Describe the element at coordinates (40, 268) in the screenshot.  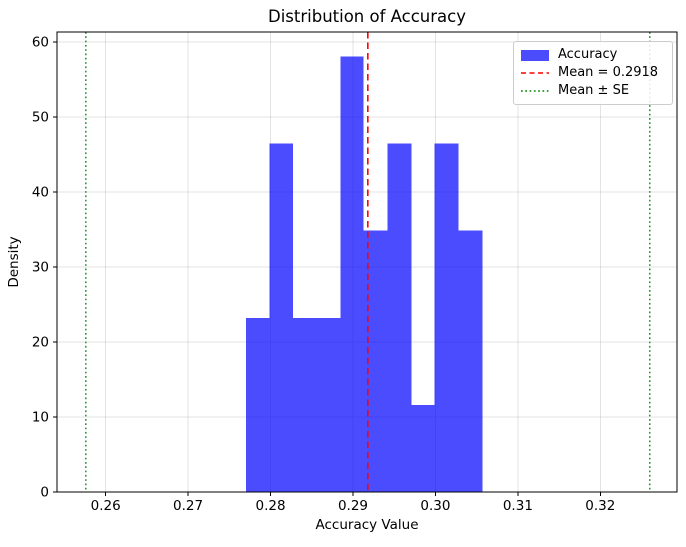
I see `y-tick-label: 30` at that location.